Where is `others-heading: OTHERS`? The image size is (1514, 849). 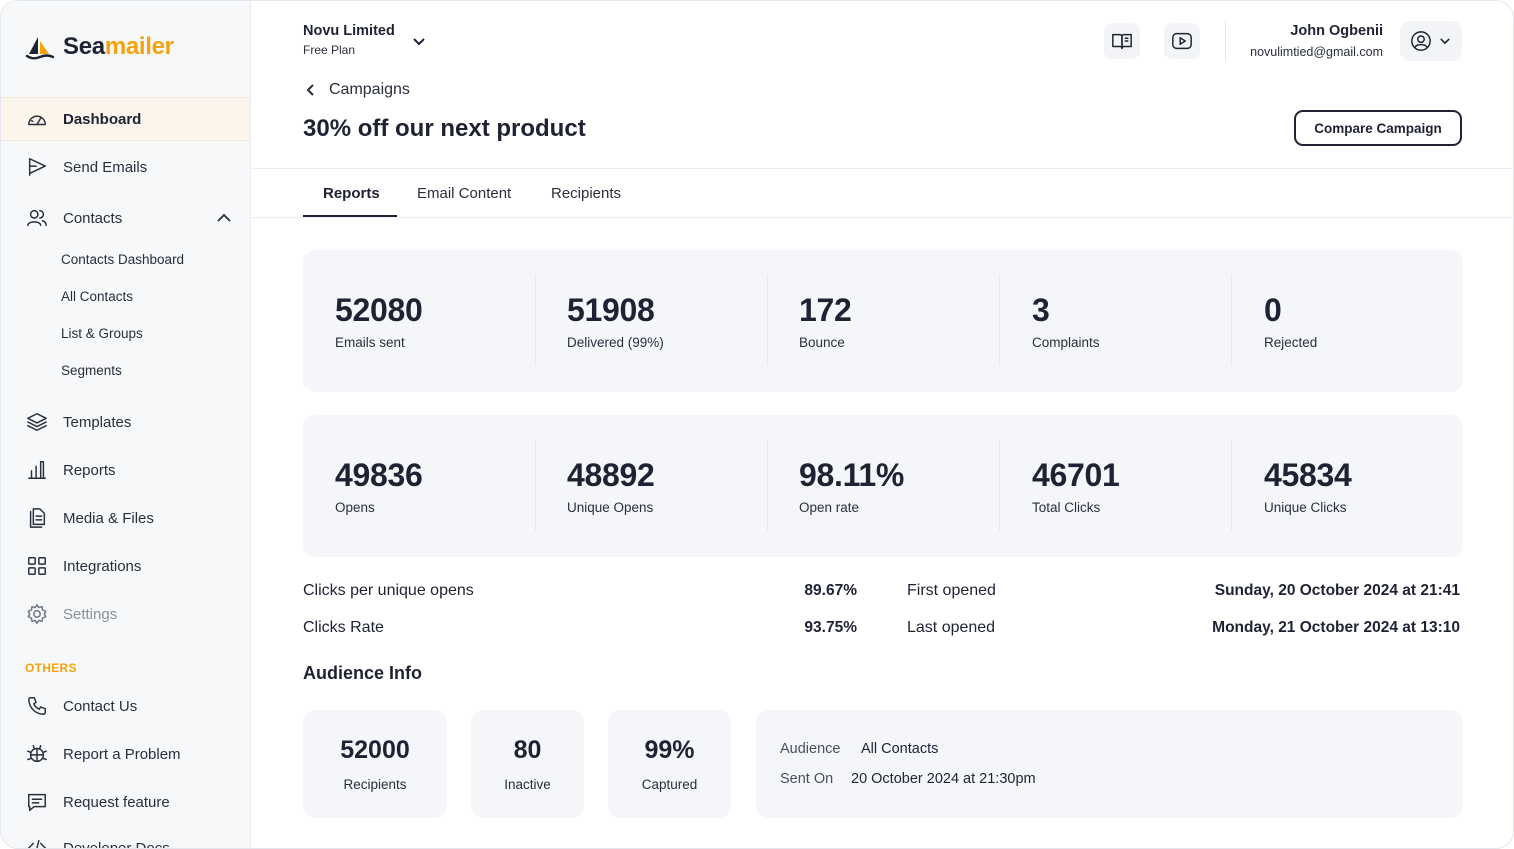 others-heading: OTHERS is located at coordinates (51, 668).